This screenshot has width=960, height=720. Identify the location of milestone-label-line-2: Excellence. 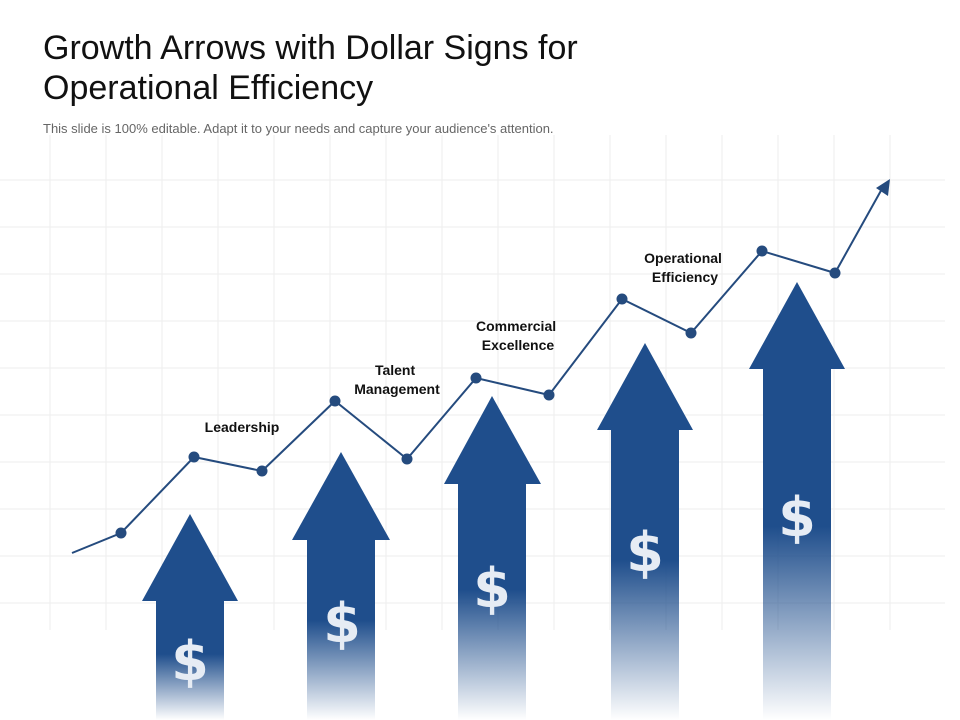
(518, 345).